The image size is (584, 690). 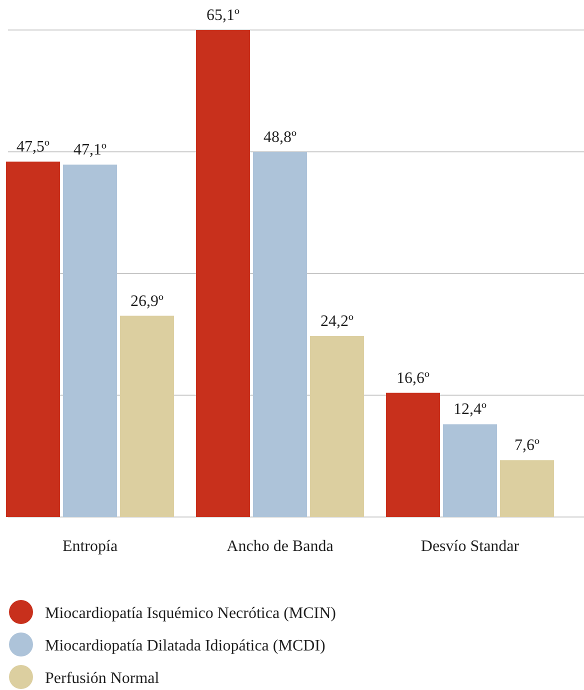 What do you see at coordinates (413, 378) in the screenshot?
I see `data-label: 16,6º` at bounding box center [413, 378].